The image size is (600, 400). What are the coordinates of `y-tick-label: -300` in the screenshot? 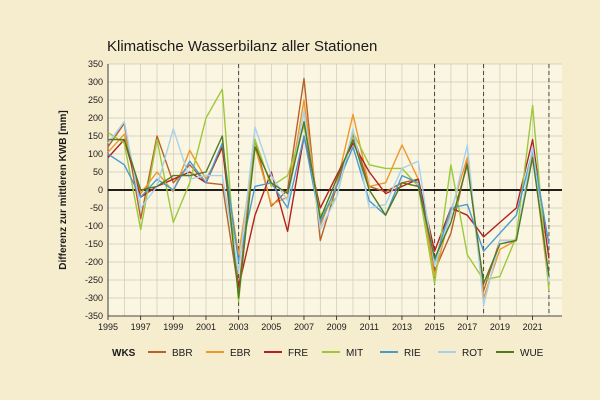 It's located at (94, 298).